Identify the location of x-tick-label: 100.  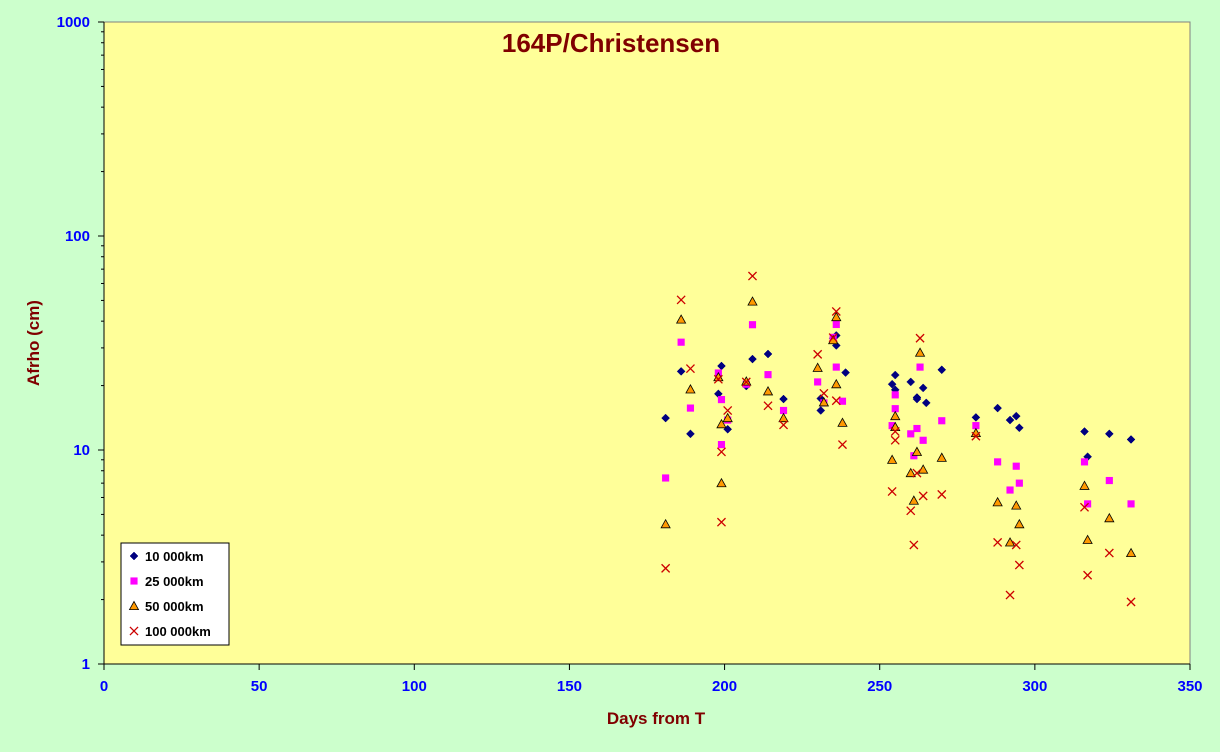
(414, 686).